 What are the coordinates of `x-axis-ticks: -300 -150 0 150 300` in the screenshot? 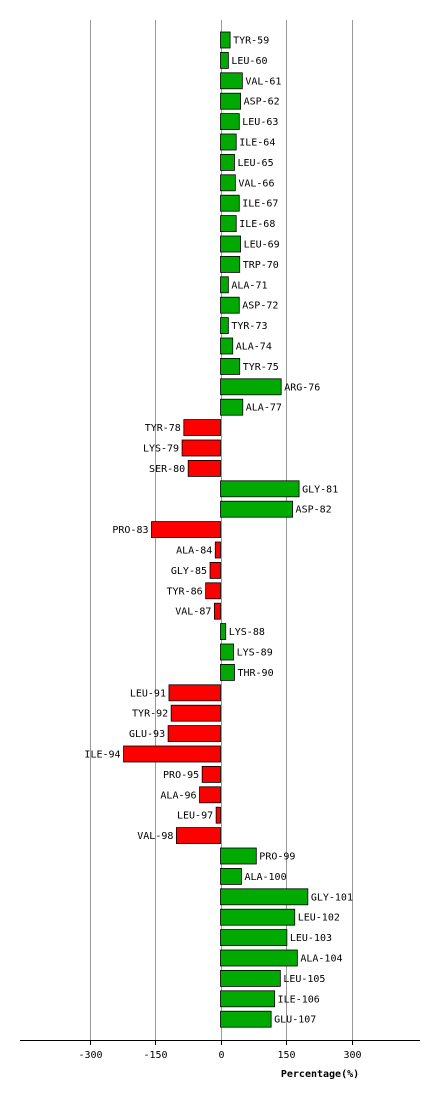 It's located at (220, 1050).